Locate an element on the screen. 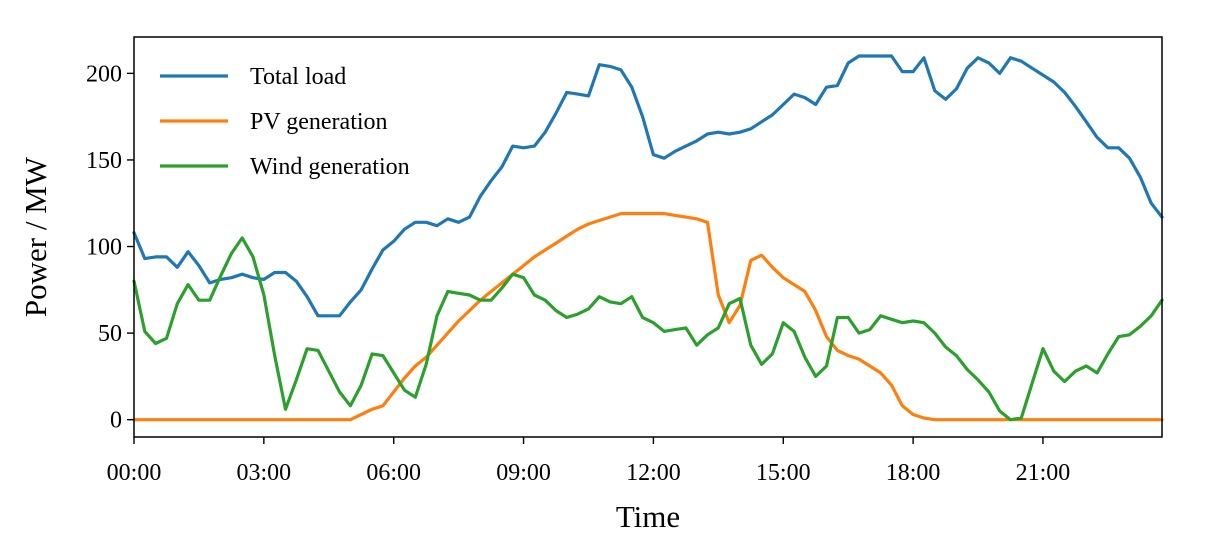 The width and height of the screenshot is (1207, 557). legend: Total load PV generation Wind generation is located at coordinates (285, 122).